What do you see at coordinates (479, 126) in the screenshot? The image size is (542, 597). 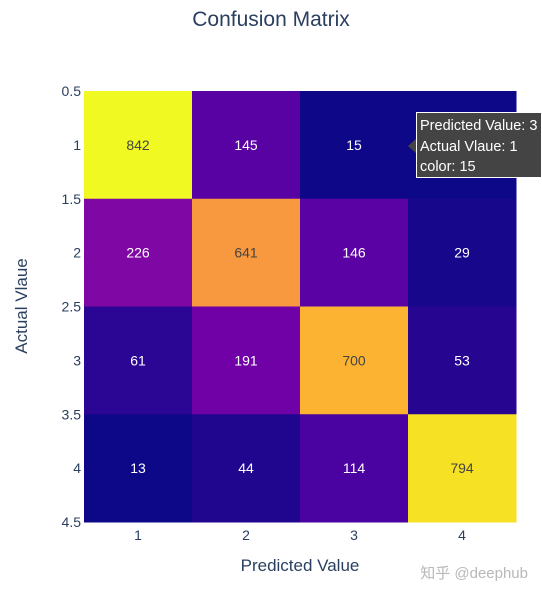 I see `hover-line-predicted: Predicted Value: 3` at bounding box center [479, 126].